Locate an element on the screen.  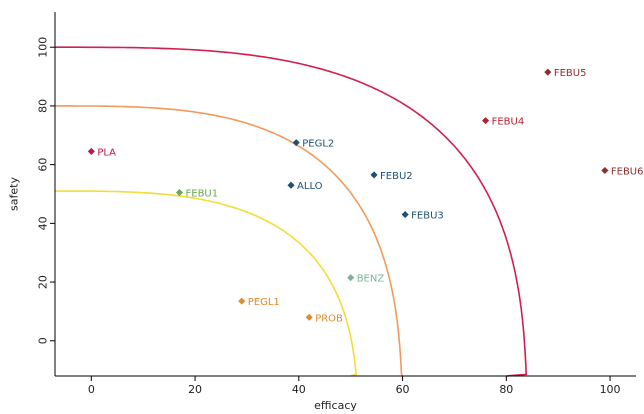
x-tick-label: 100 is located at coordinates (610, 389).